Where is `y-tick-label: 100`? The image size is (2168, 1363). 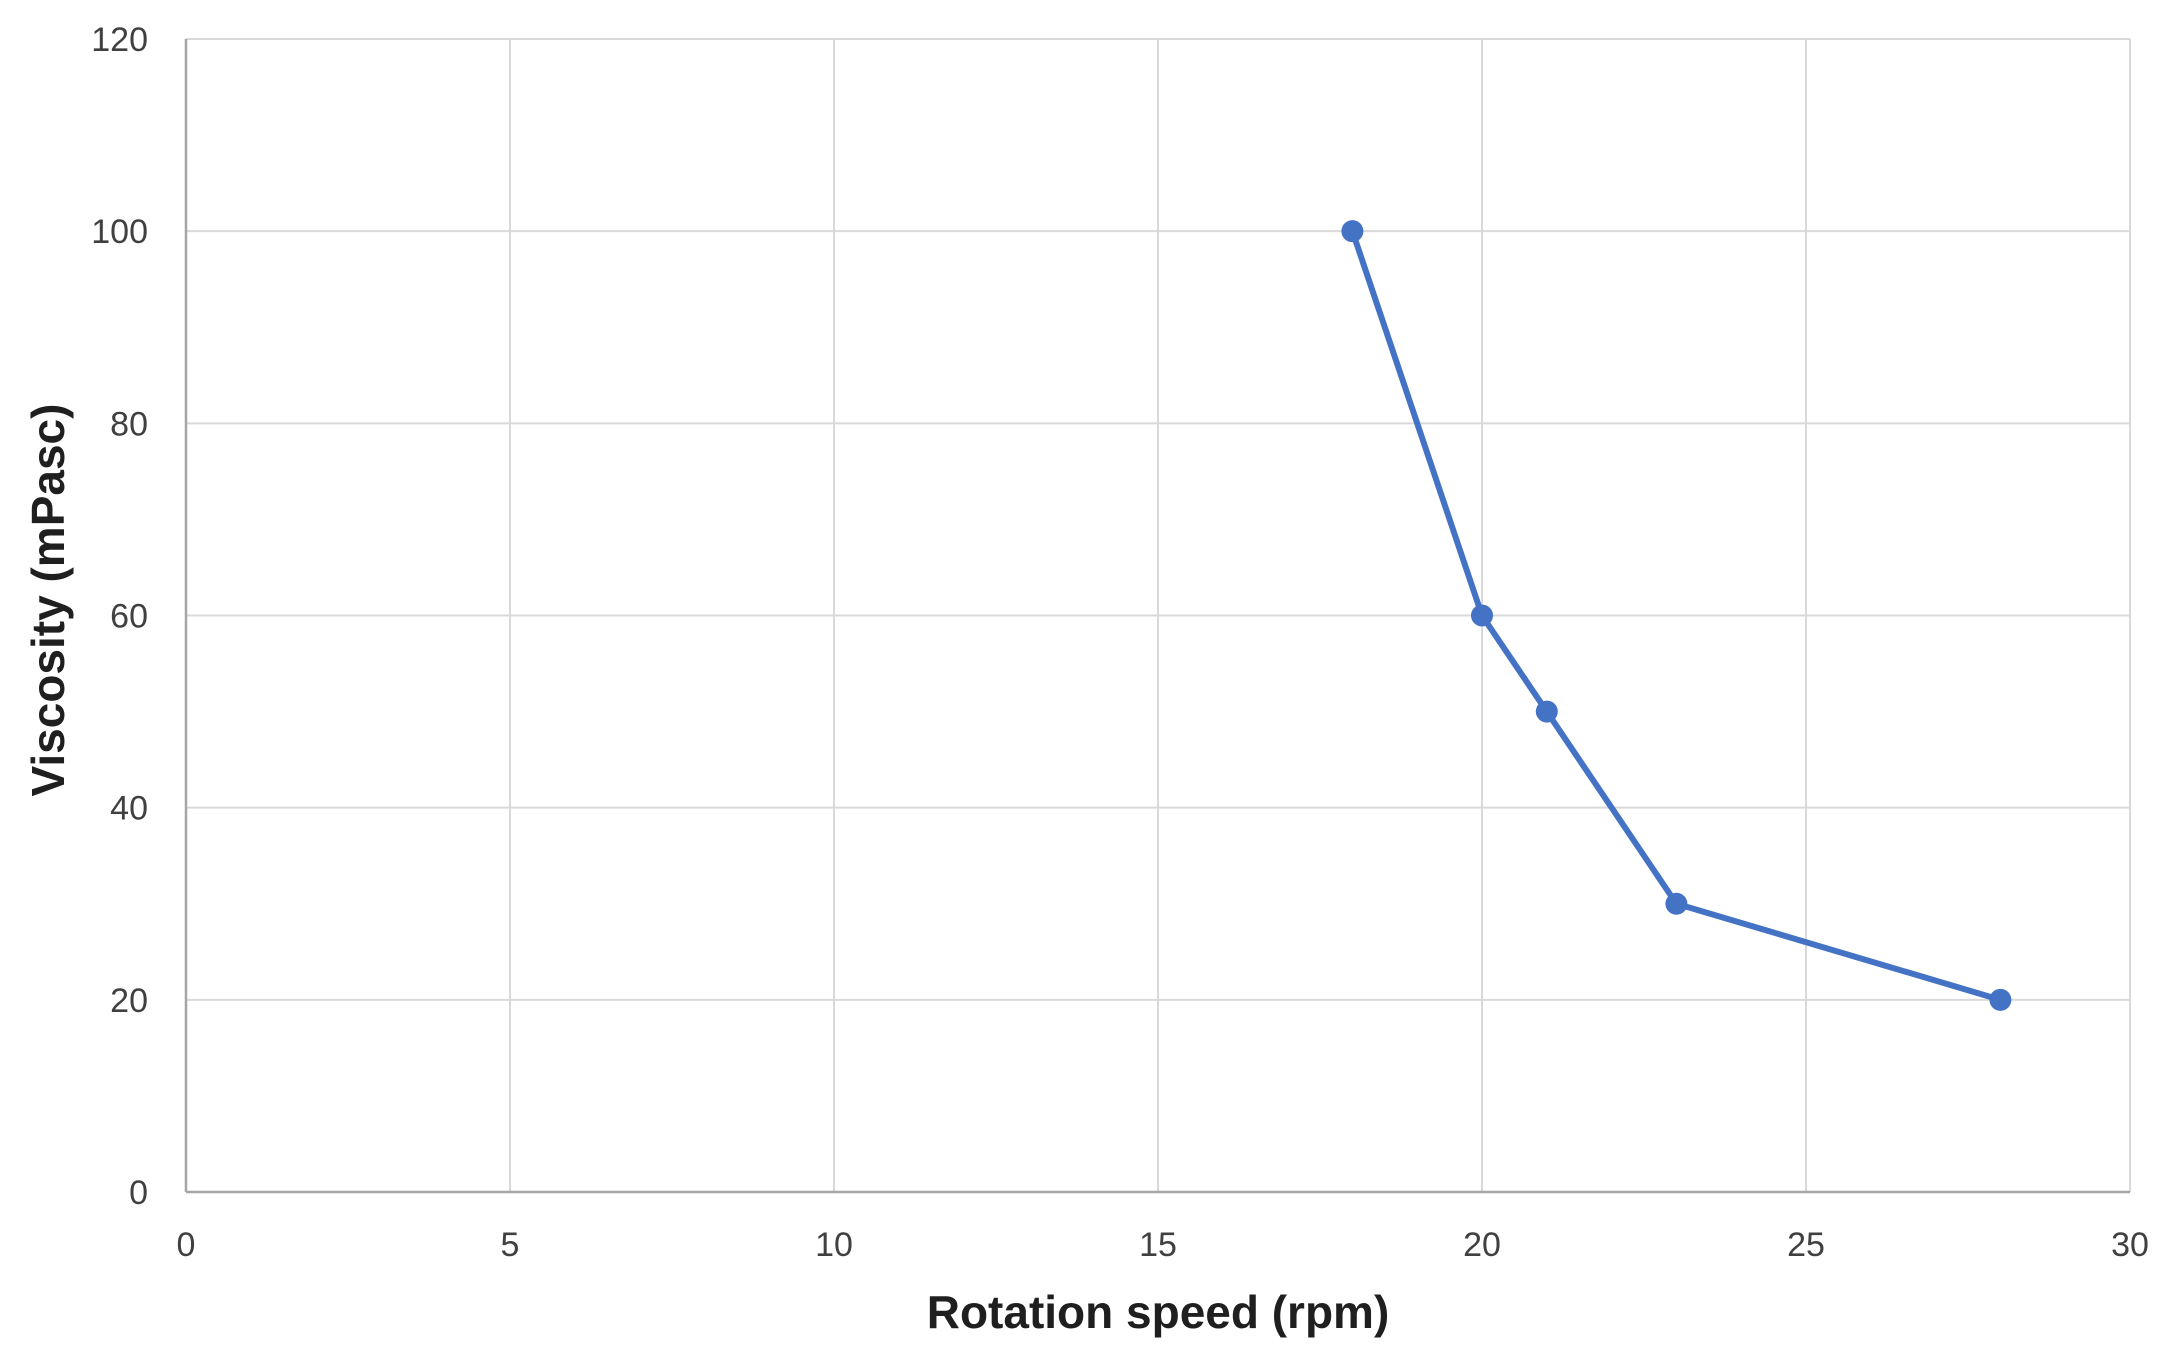 y-tick-label: 100 is located at coordinates (119, 232).